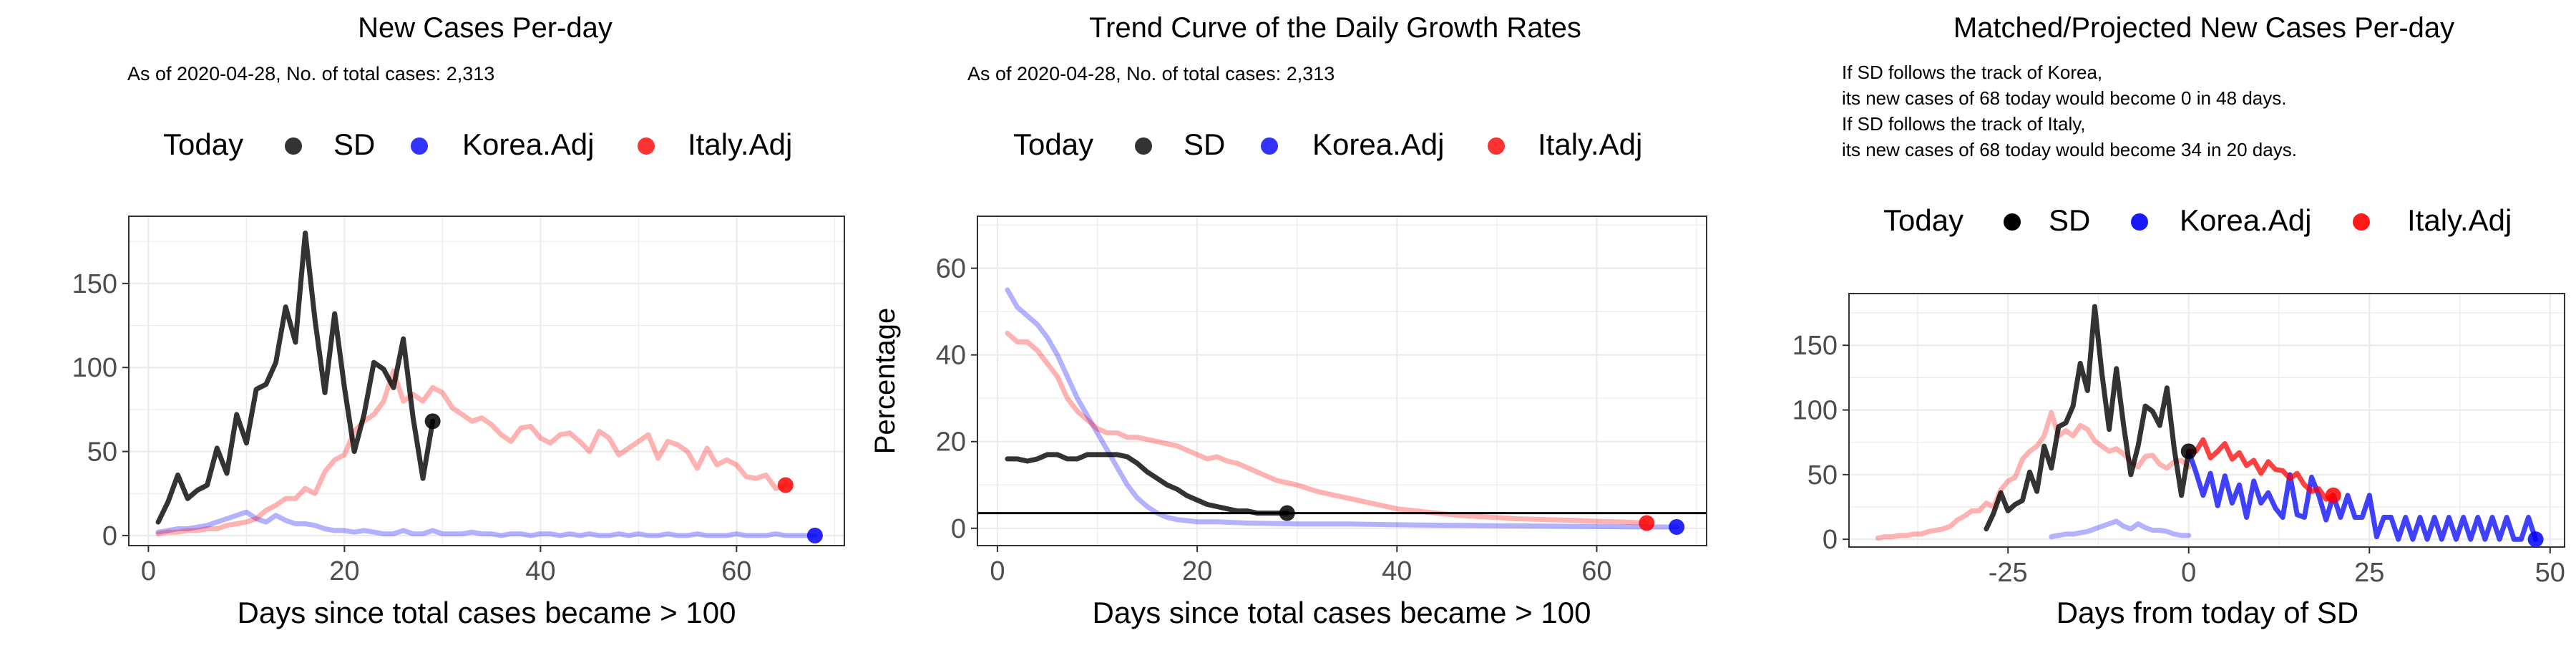 The image size is (2576, 648). I want to click on y-tick-label: 40, so click(951, 356).